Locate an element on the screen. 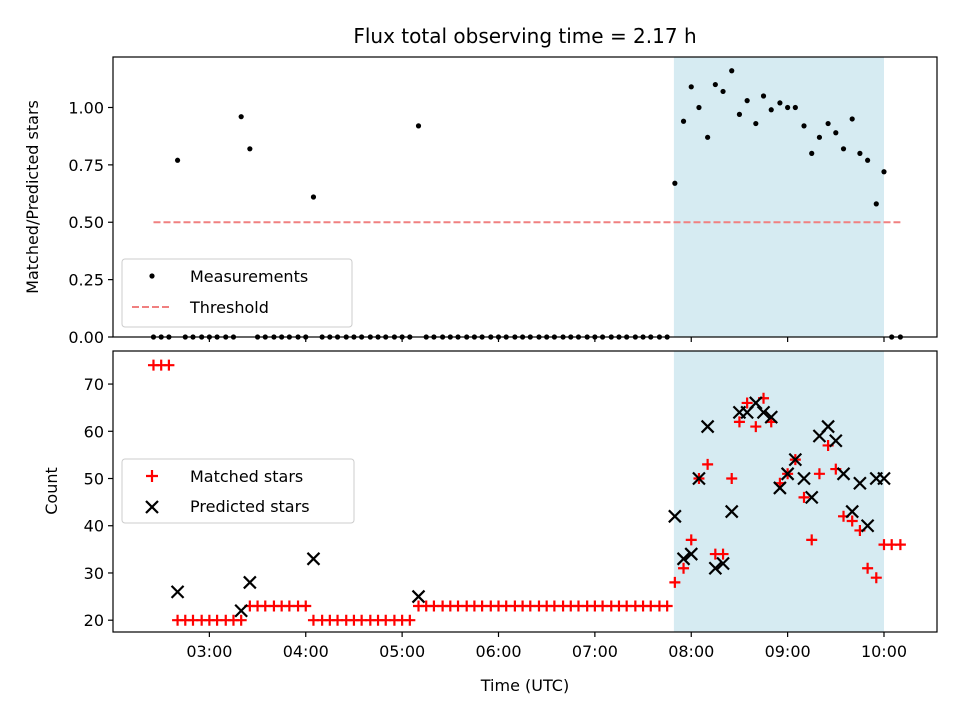 This screenshot has width=960, height=720. x-tick-label: 08:00 is located at coordinates (691, 651).